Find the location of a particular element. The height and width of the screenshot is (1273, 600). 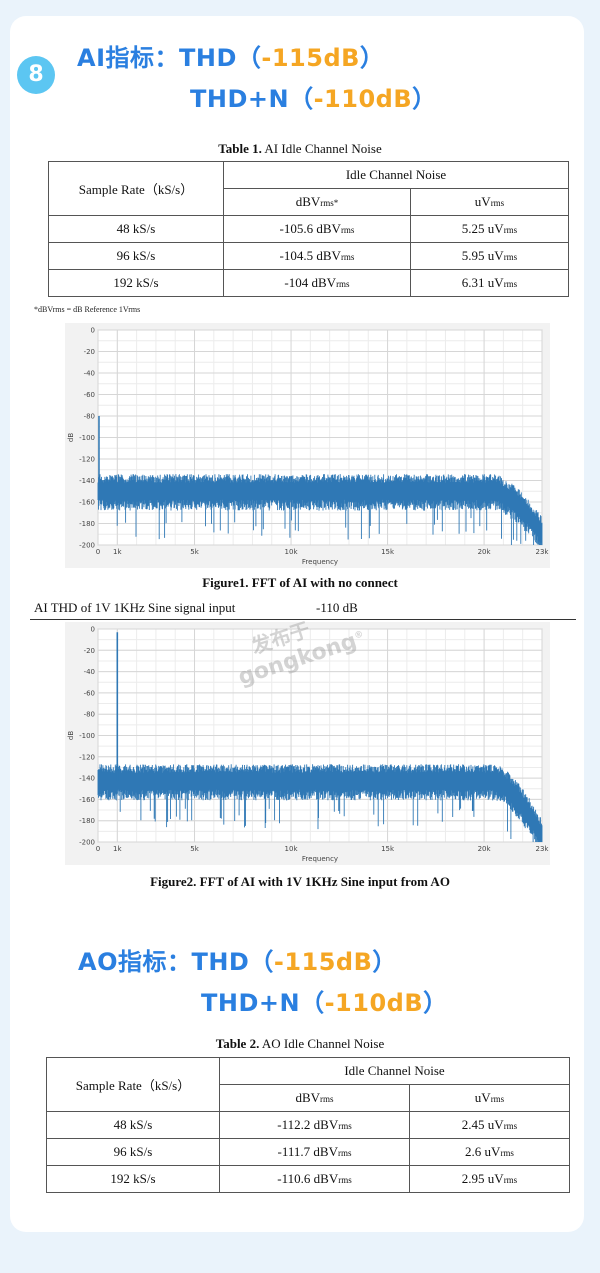

thd-line-label: AI THD of 1V 1KHz Sine signal input is located at coordinates (135, 607).